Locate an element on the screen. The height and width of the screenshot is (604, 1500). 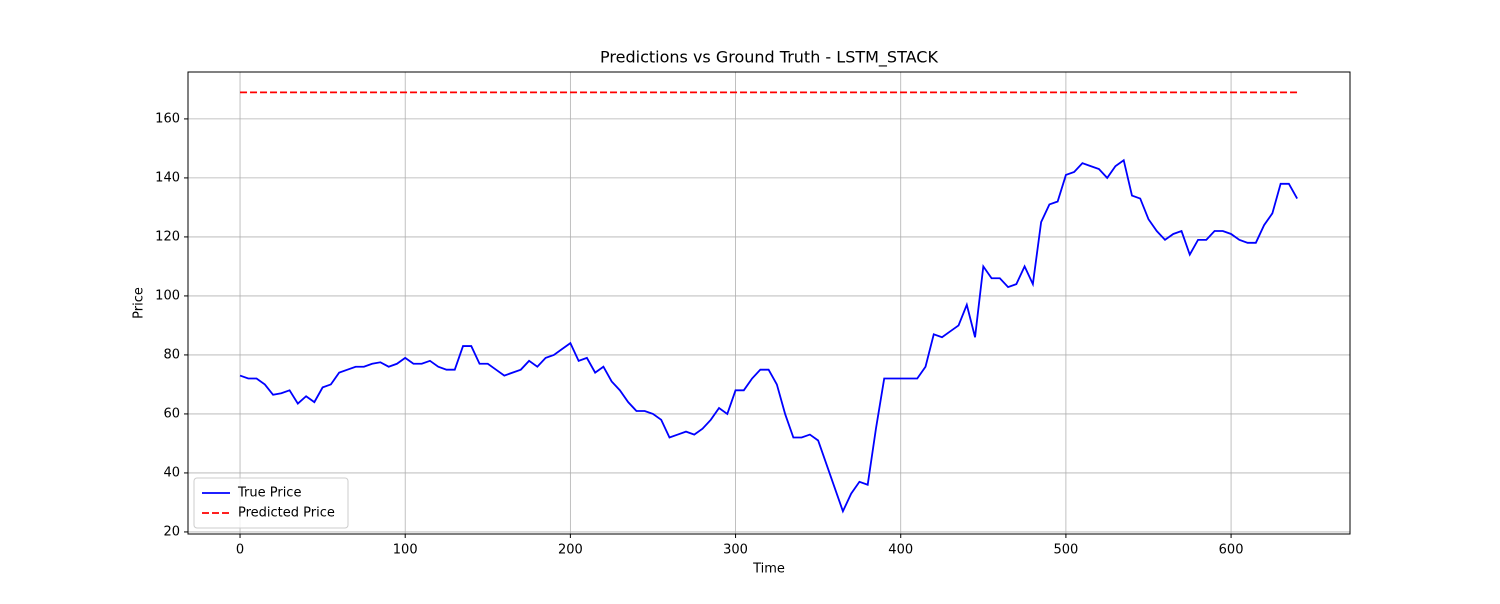
y-tick-label: 140 is located at coordinates (167, 177).